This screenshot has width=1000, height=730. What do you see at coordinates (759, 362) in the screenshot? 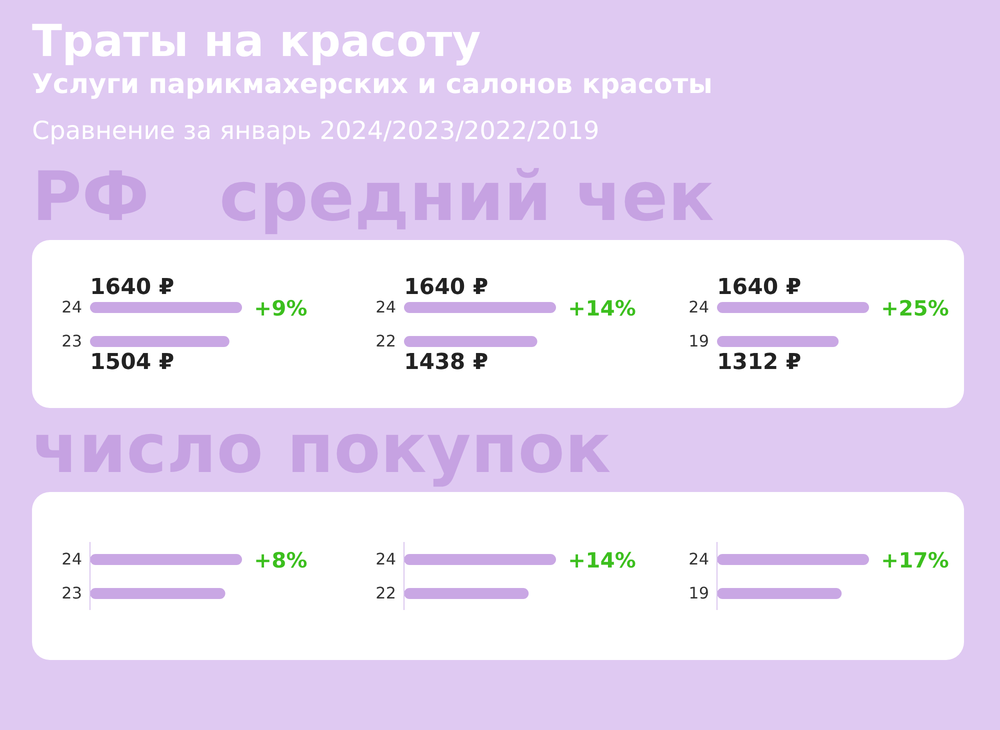
I see `data-label: 1312 ₽` at bounding box center [759, 362].